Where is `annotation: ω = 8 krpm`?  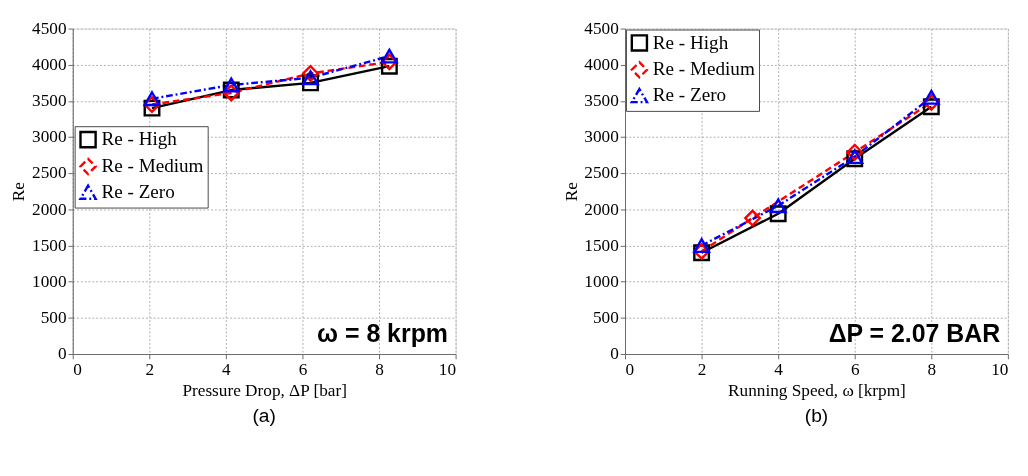
annotation: ω = 8 krpm is located at coordinates (382, 332).